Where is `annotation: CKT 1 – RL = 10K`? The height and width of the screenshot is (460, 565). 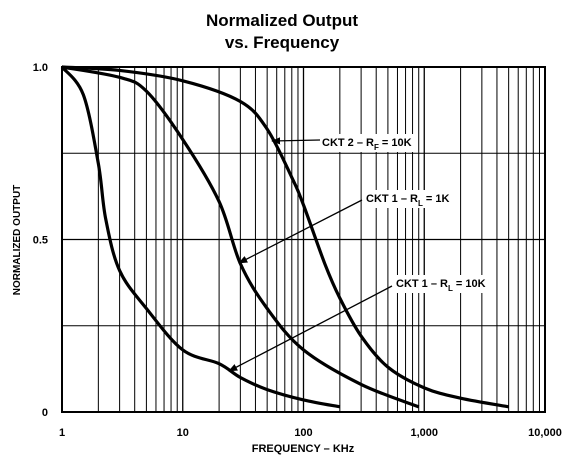 annotation: CKT 1 – RL = 10K is located at coordinates (441, 285).